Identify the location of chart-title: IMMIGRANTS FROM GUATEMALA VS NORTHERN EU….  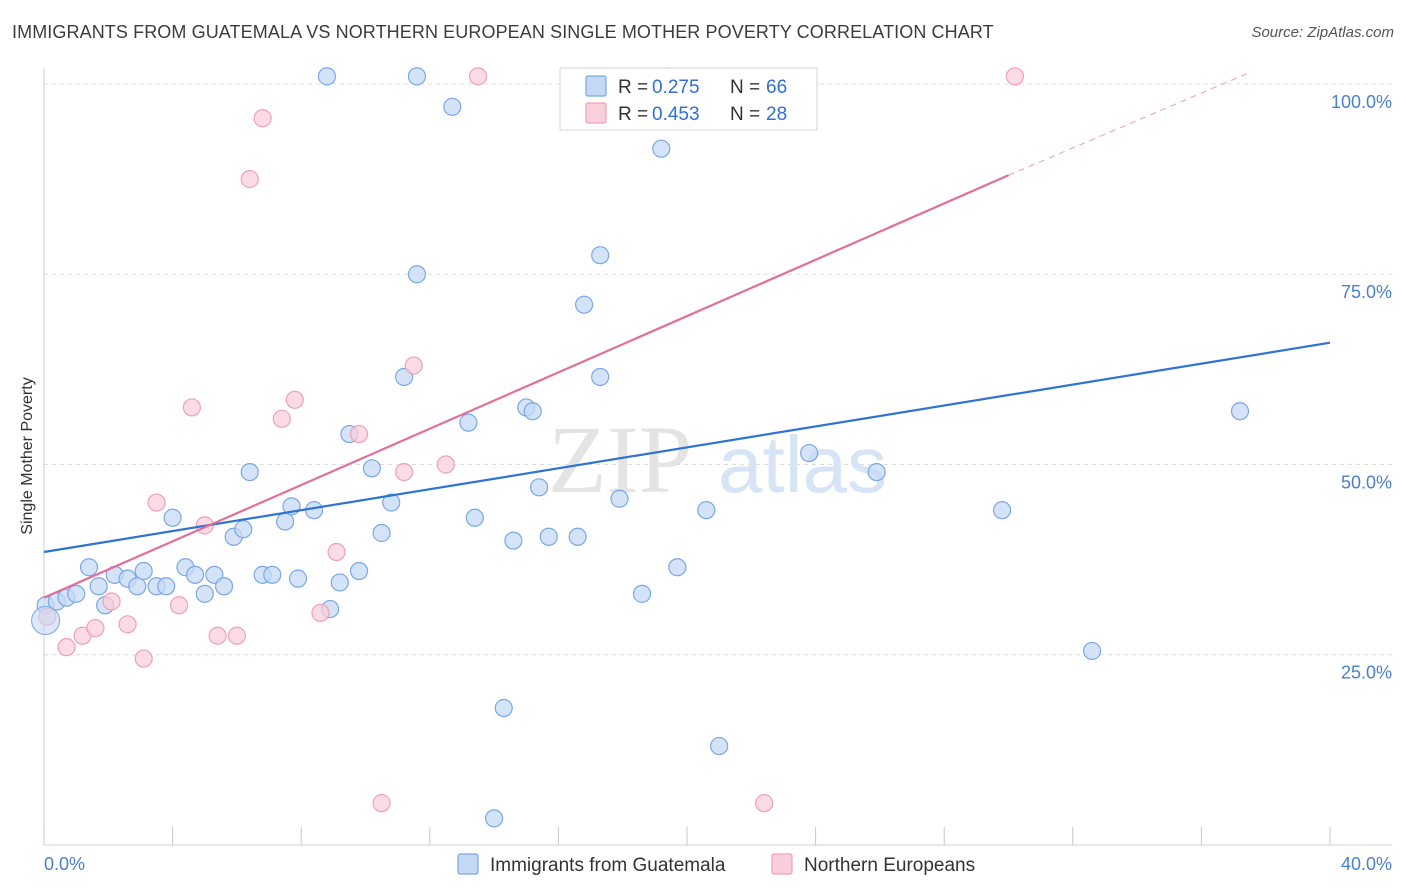
(503, 32).